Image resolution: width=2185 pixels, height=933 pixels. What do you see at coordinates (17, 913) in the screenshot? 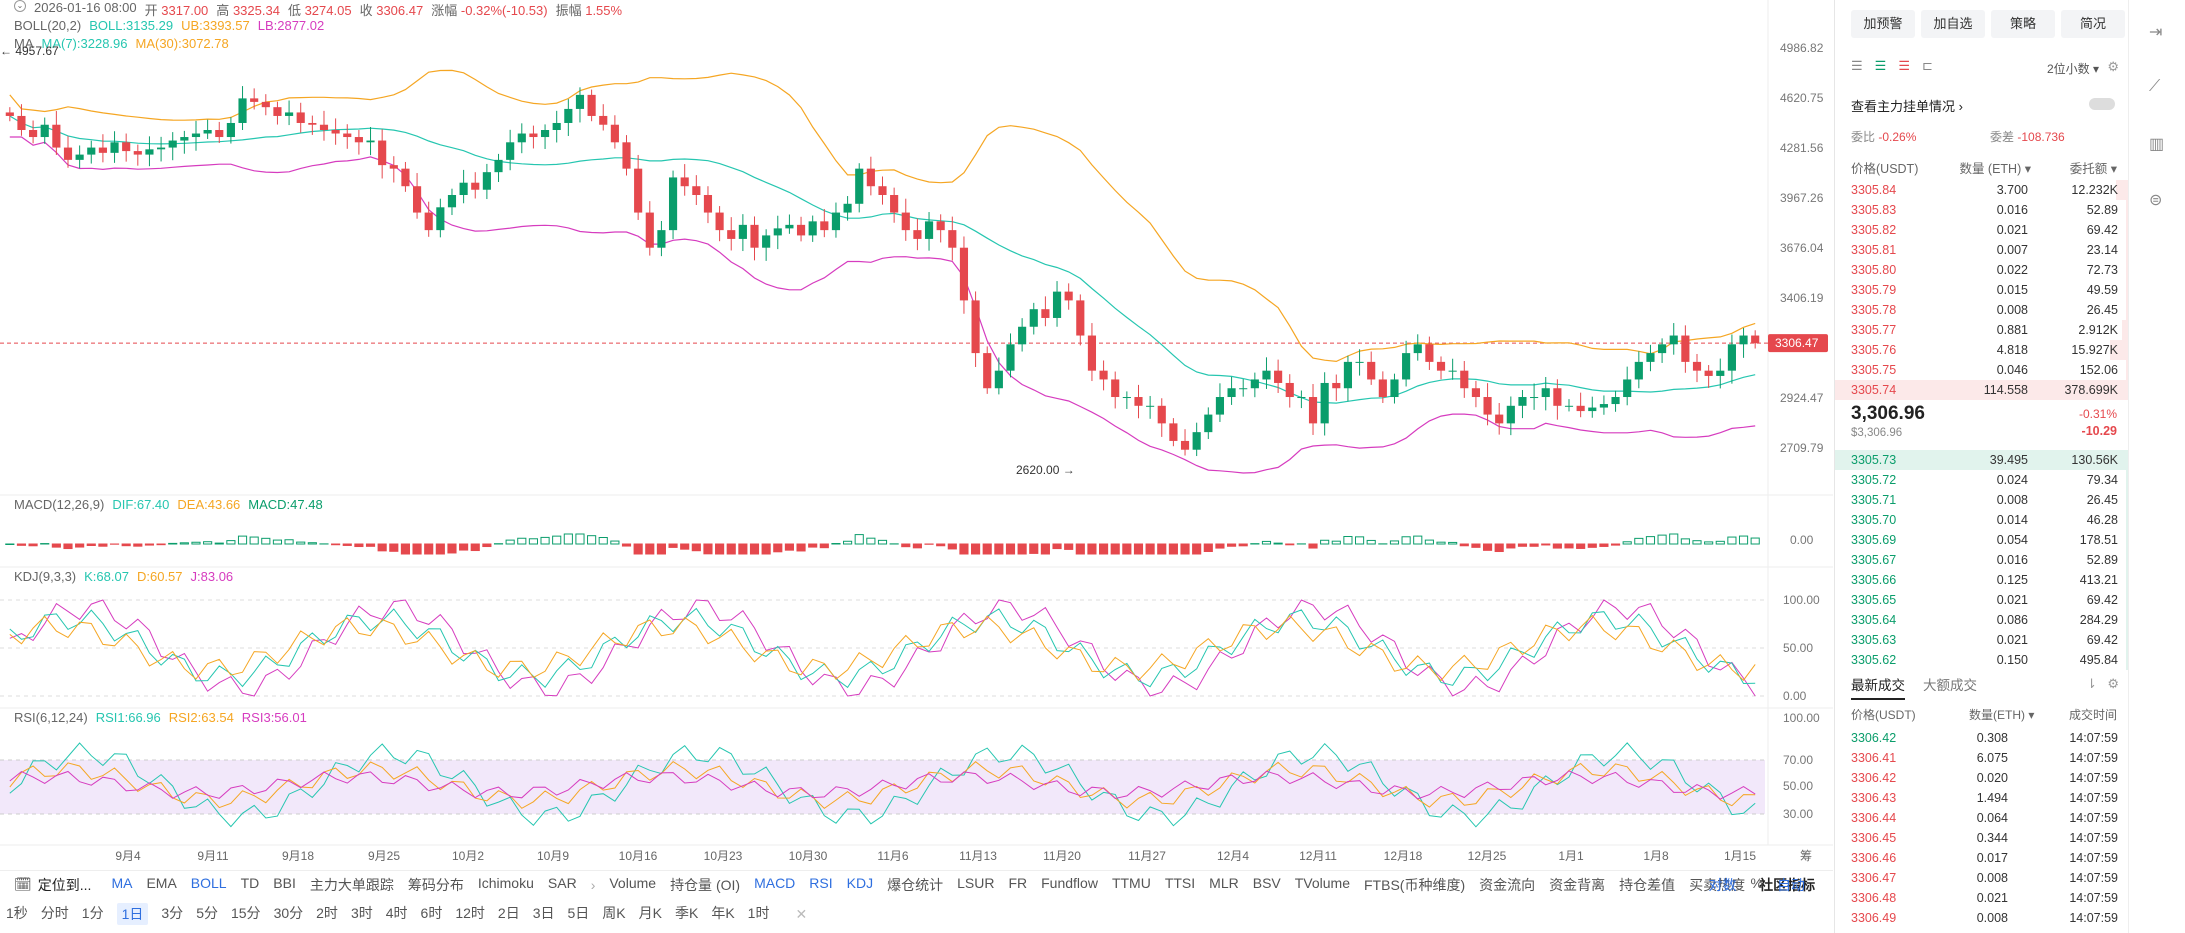
I see `interval-0: 1秒` at bounding box center [17, 913].